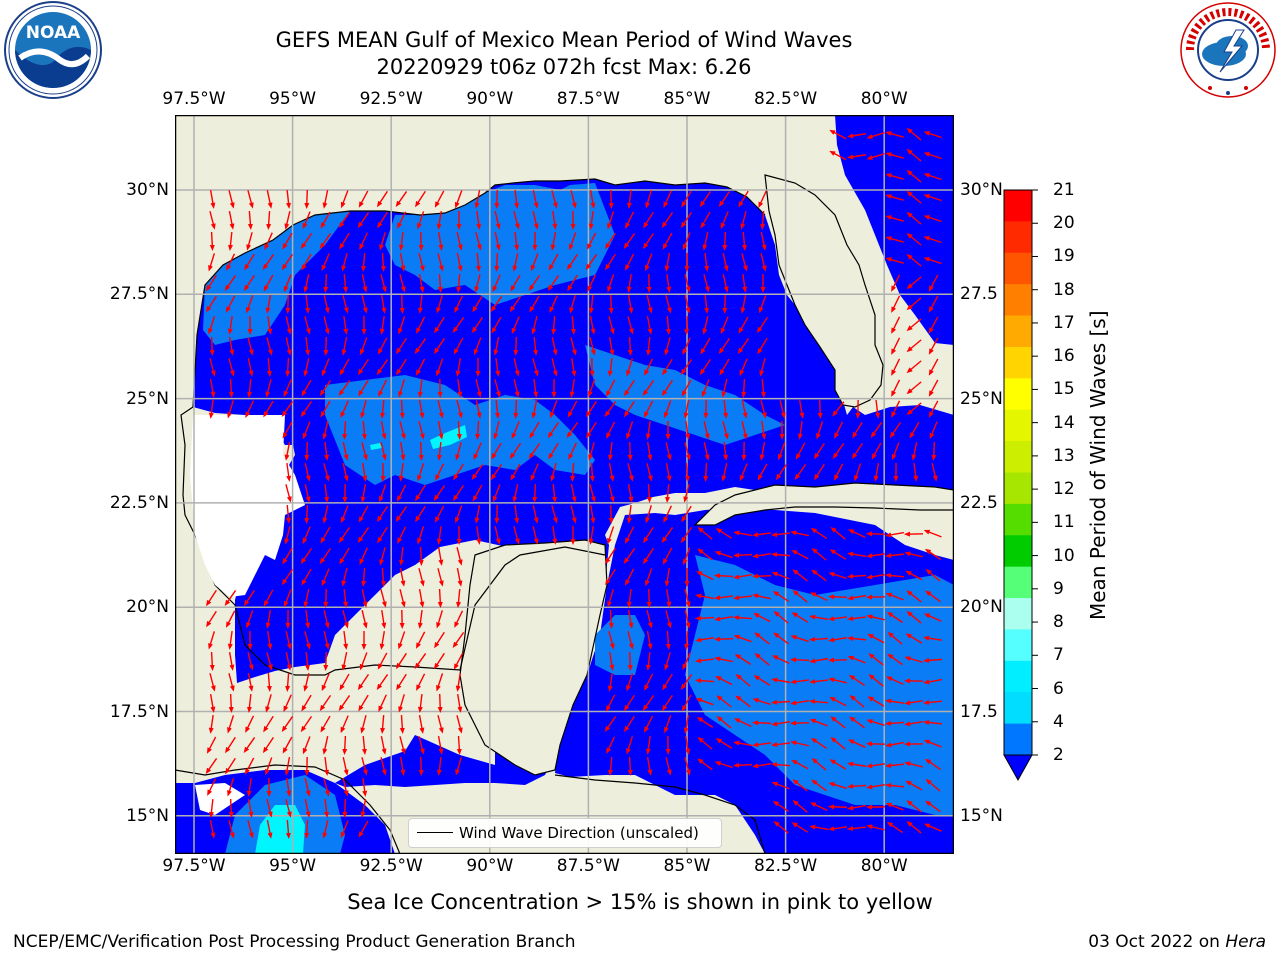  Describe the element at coordinates (53, 50) in the screenshot. I see `noaa-logo: NOAA` at that location.